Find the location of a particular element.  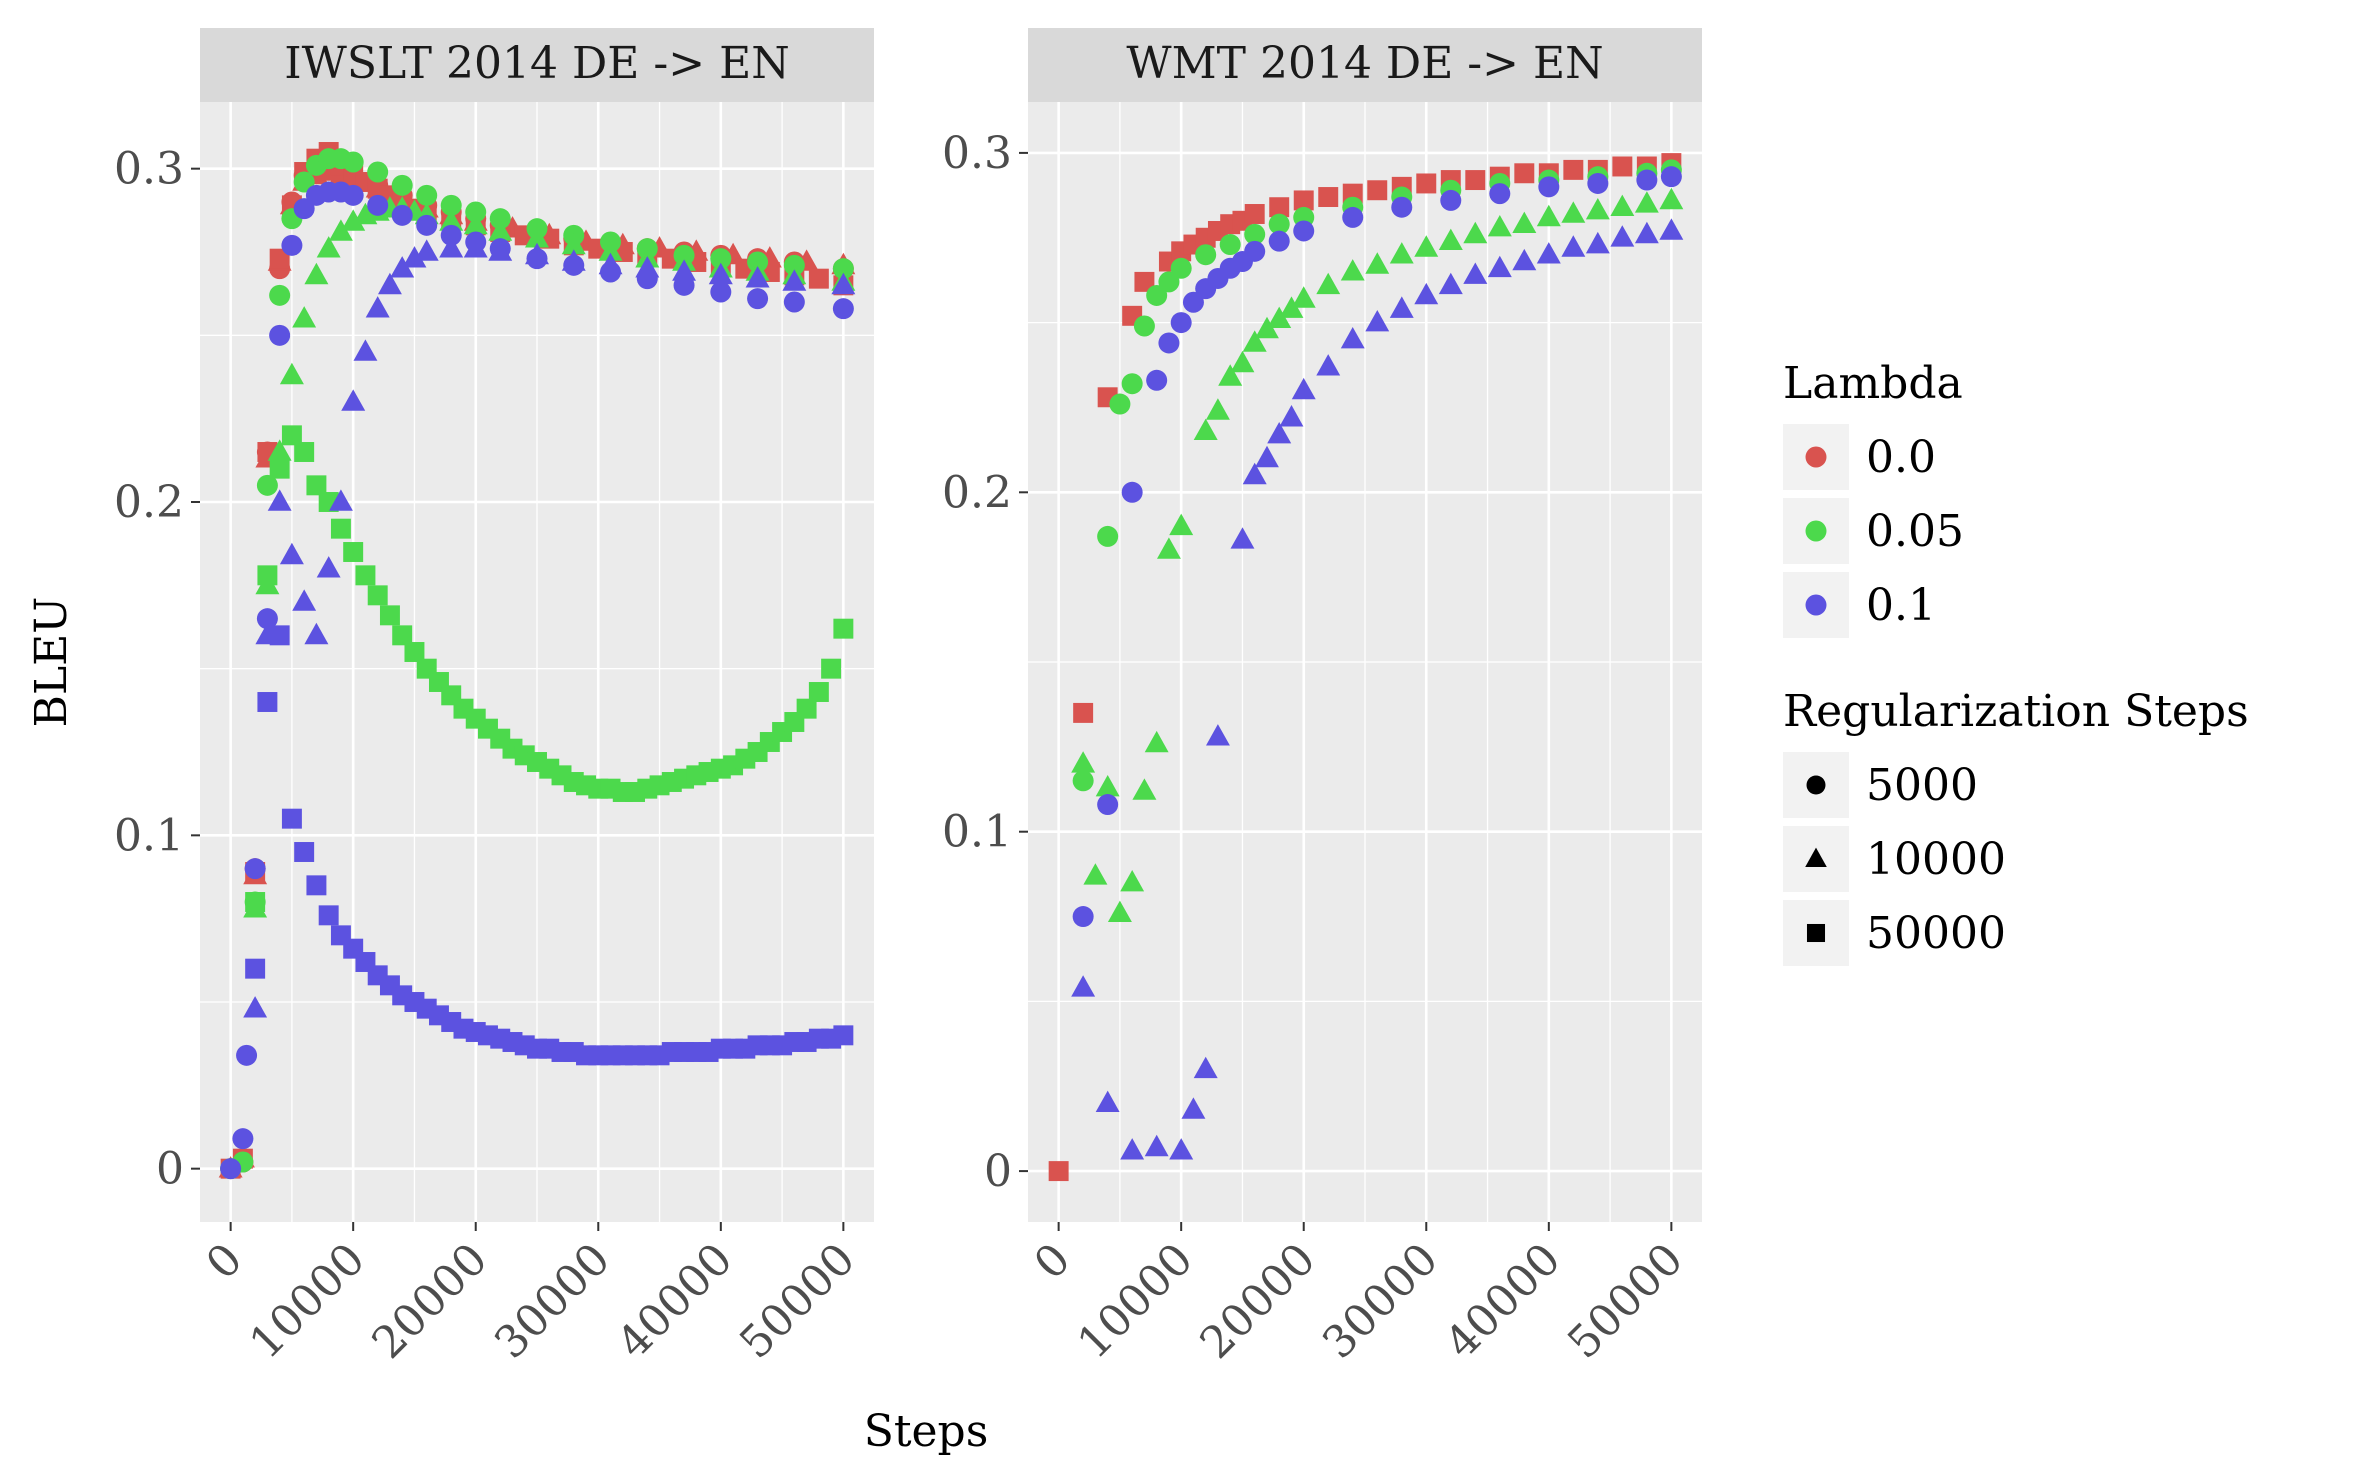

legend-lambda-keys: 0.0 0.05 0.1 is located at coordinates (1873, 531).